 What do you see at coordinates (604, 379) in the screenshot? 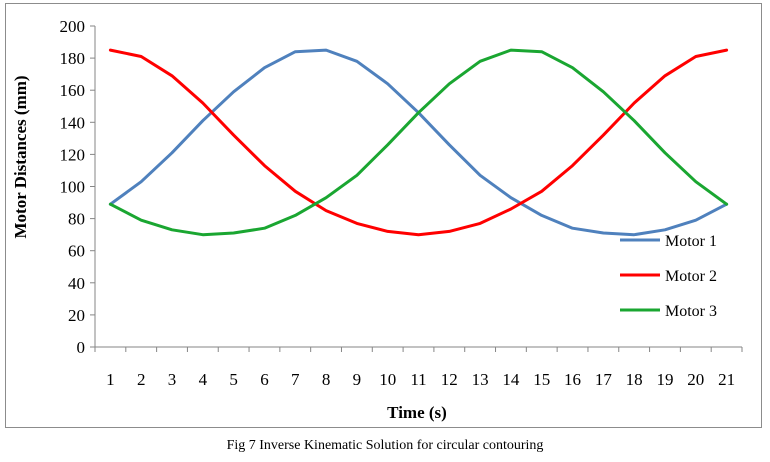
I see `x-tick-label: 17` at bounding box center [604, 379].